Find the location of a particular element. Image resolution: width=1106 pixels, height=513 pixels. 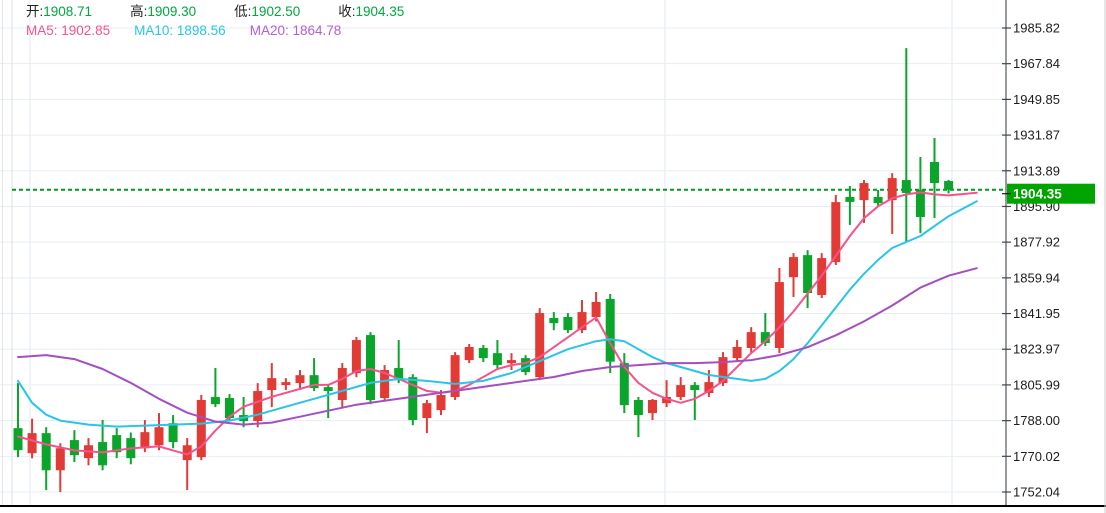

ma10-label: MA10: is located at coordinates (154, 30).